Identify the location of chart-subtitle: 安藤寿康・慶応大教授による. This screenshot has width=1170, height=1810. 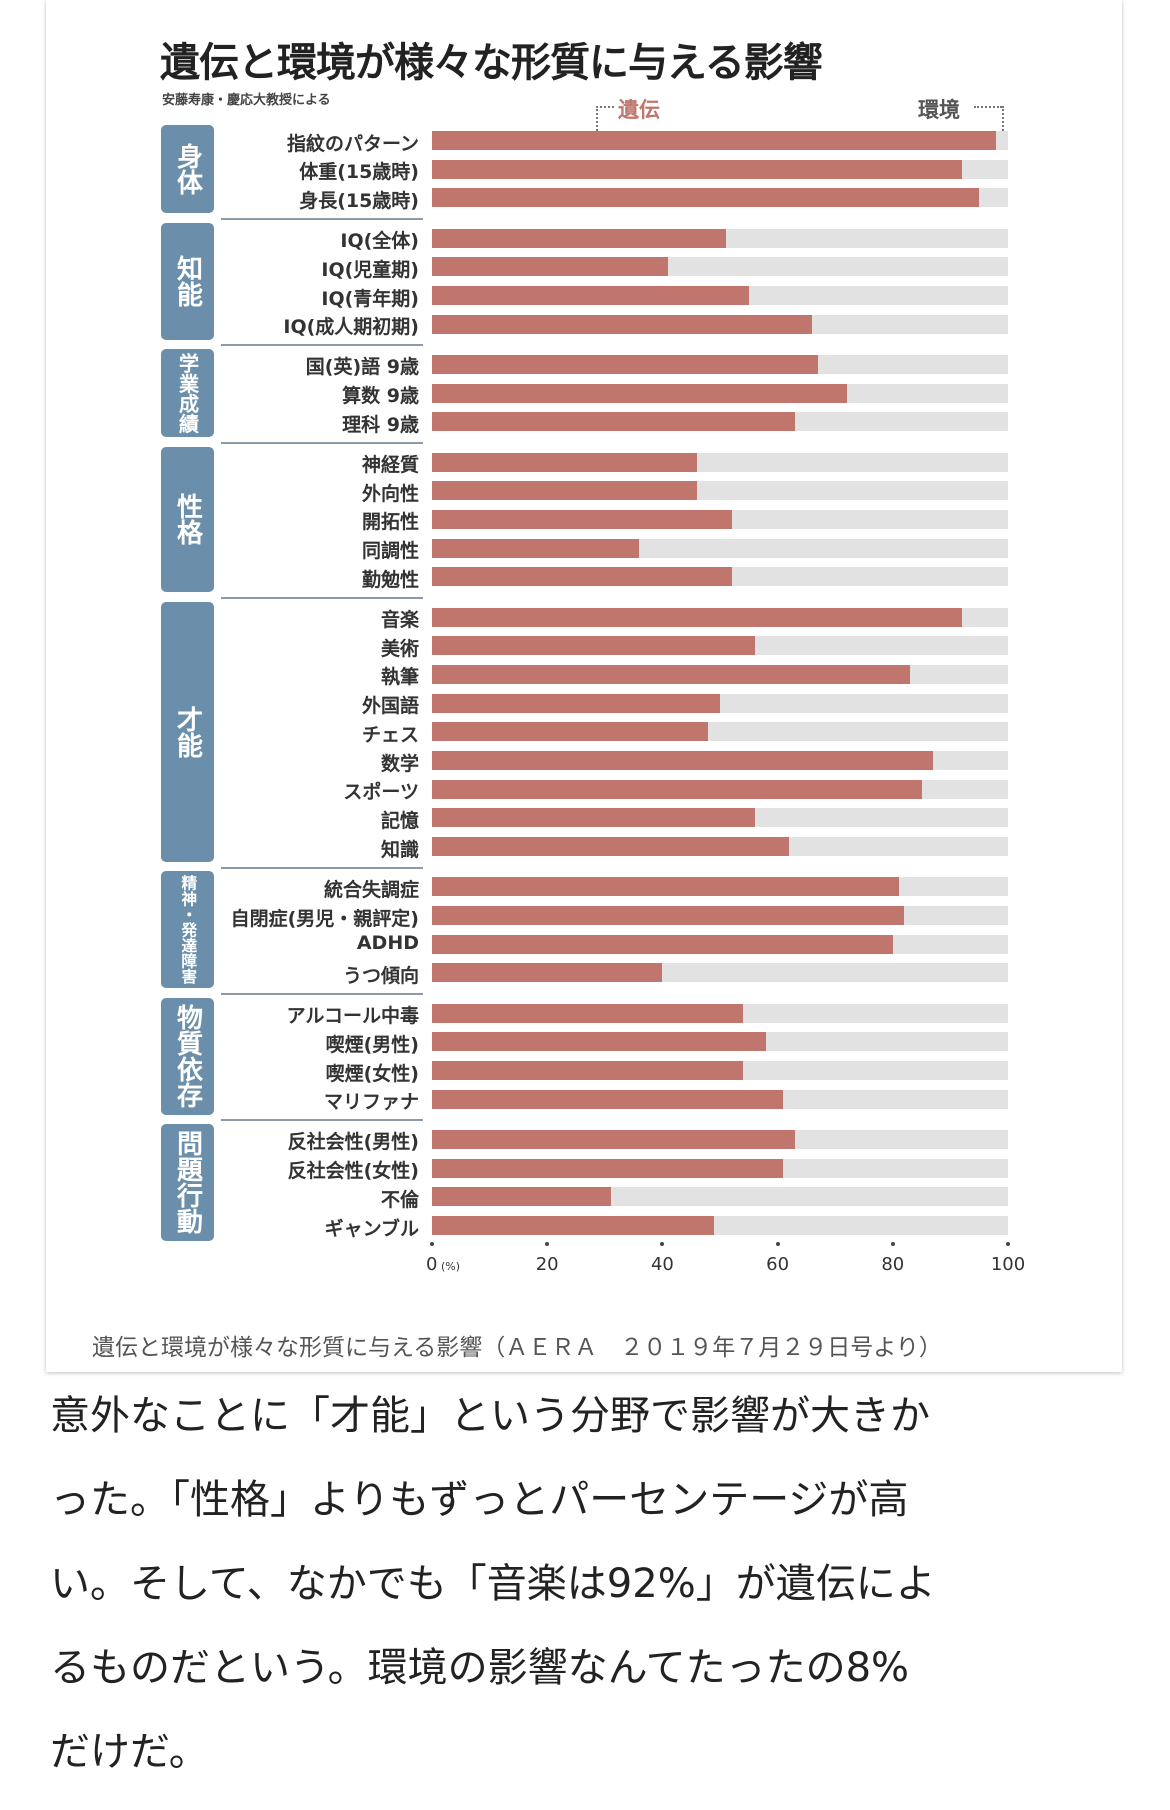
(246, 100).